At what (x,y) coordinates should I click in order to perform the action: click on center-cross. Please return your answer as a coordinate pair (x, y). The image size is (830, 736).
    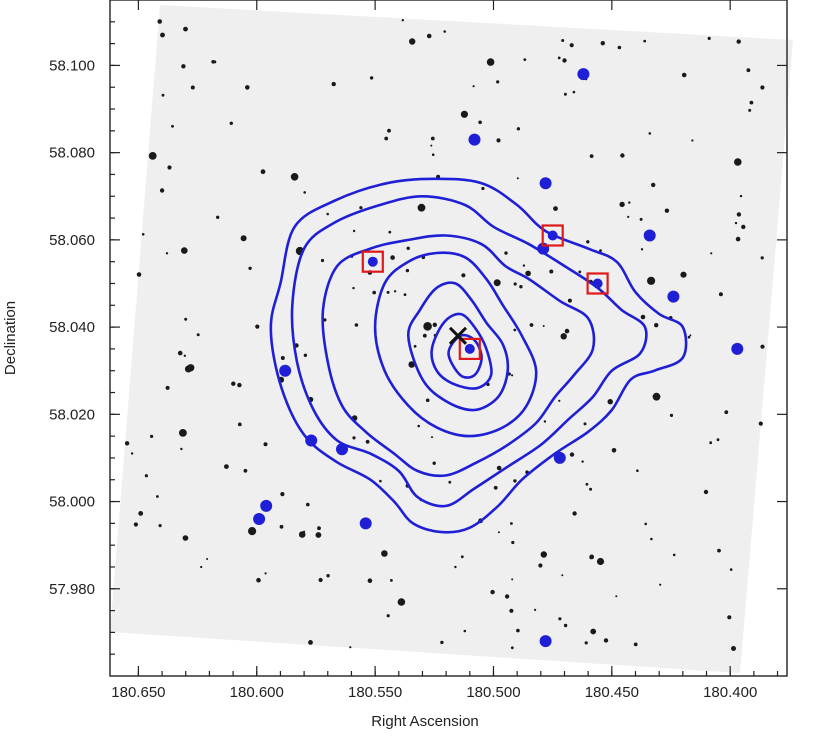
    Looking at the image, I should click on (458, 335).